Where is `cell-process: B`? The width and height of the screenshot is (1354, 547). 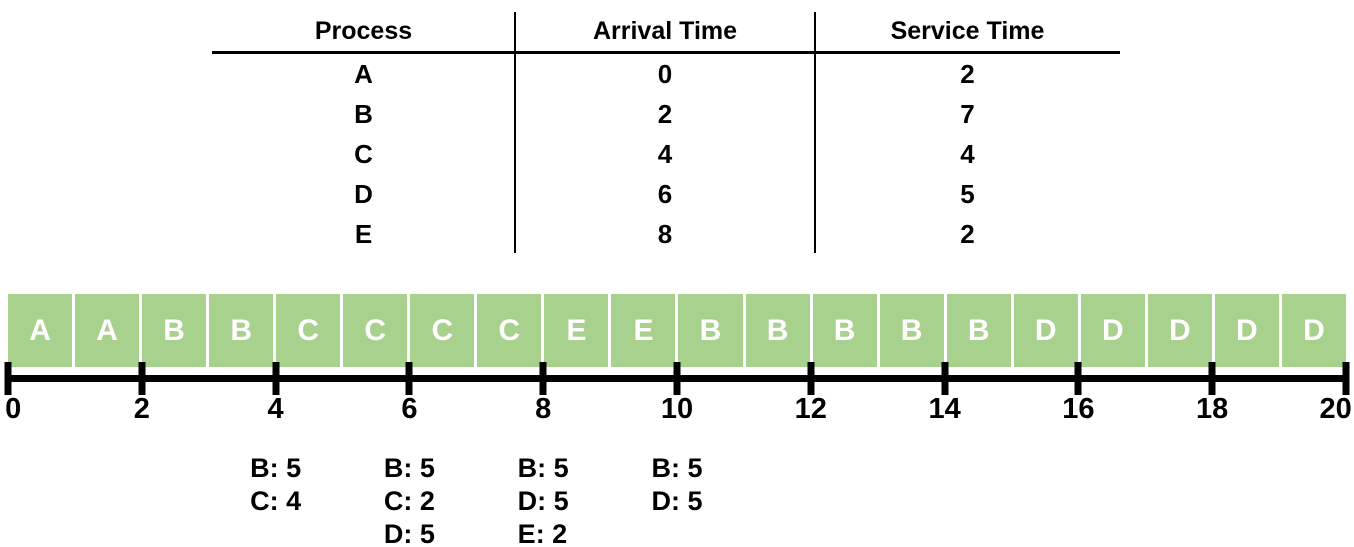
cell-process: B is located at coordinates (363, 114).